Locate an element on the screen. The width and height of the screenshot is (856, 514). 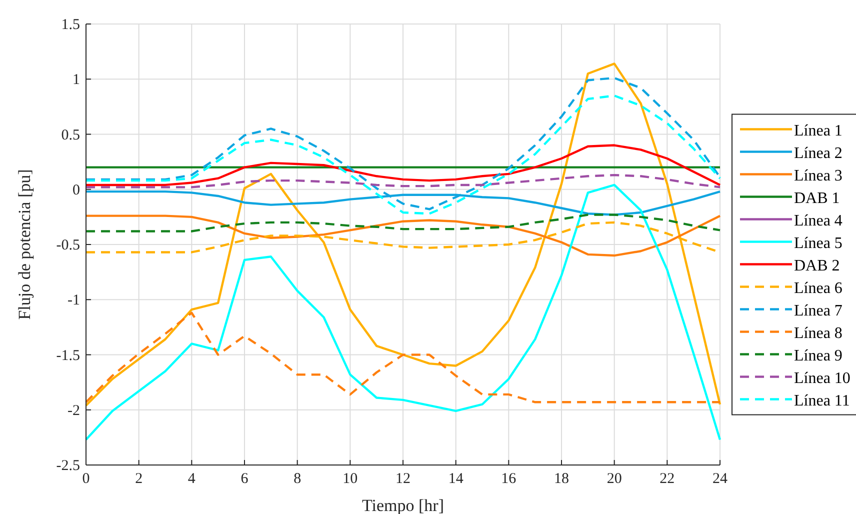
legend-label: Línea 8 is located at coordinates (818, 333).